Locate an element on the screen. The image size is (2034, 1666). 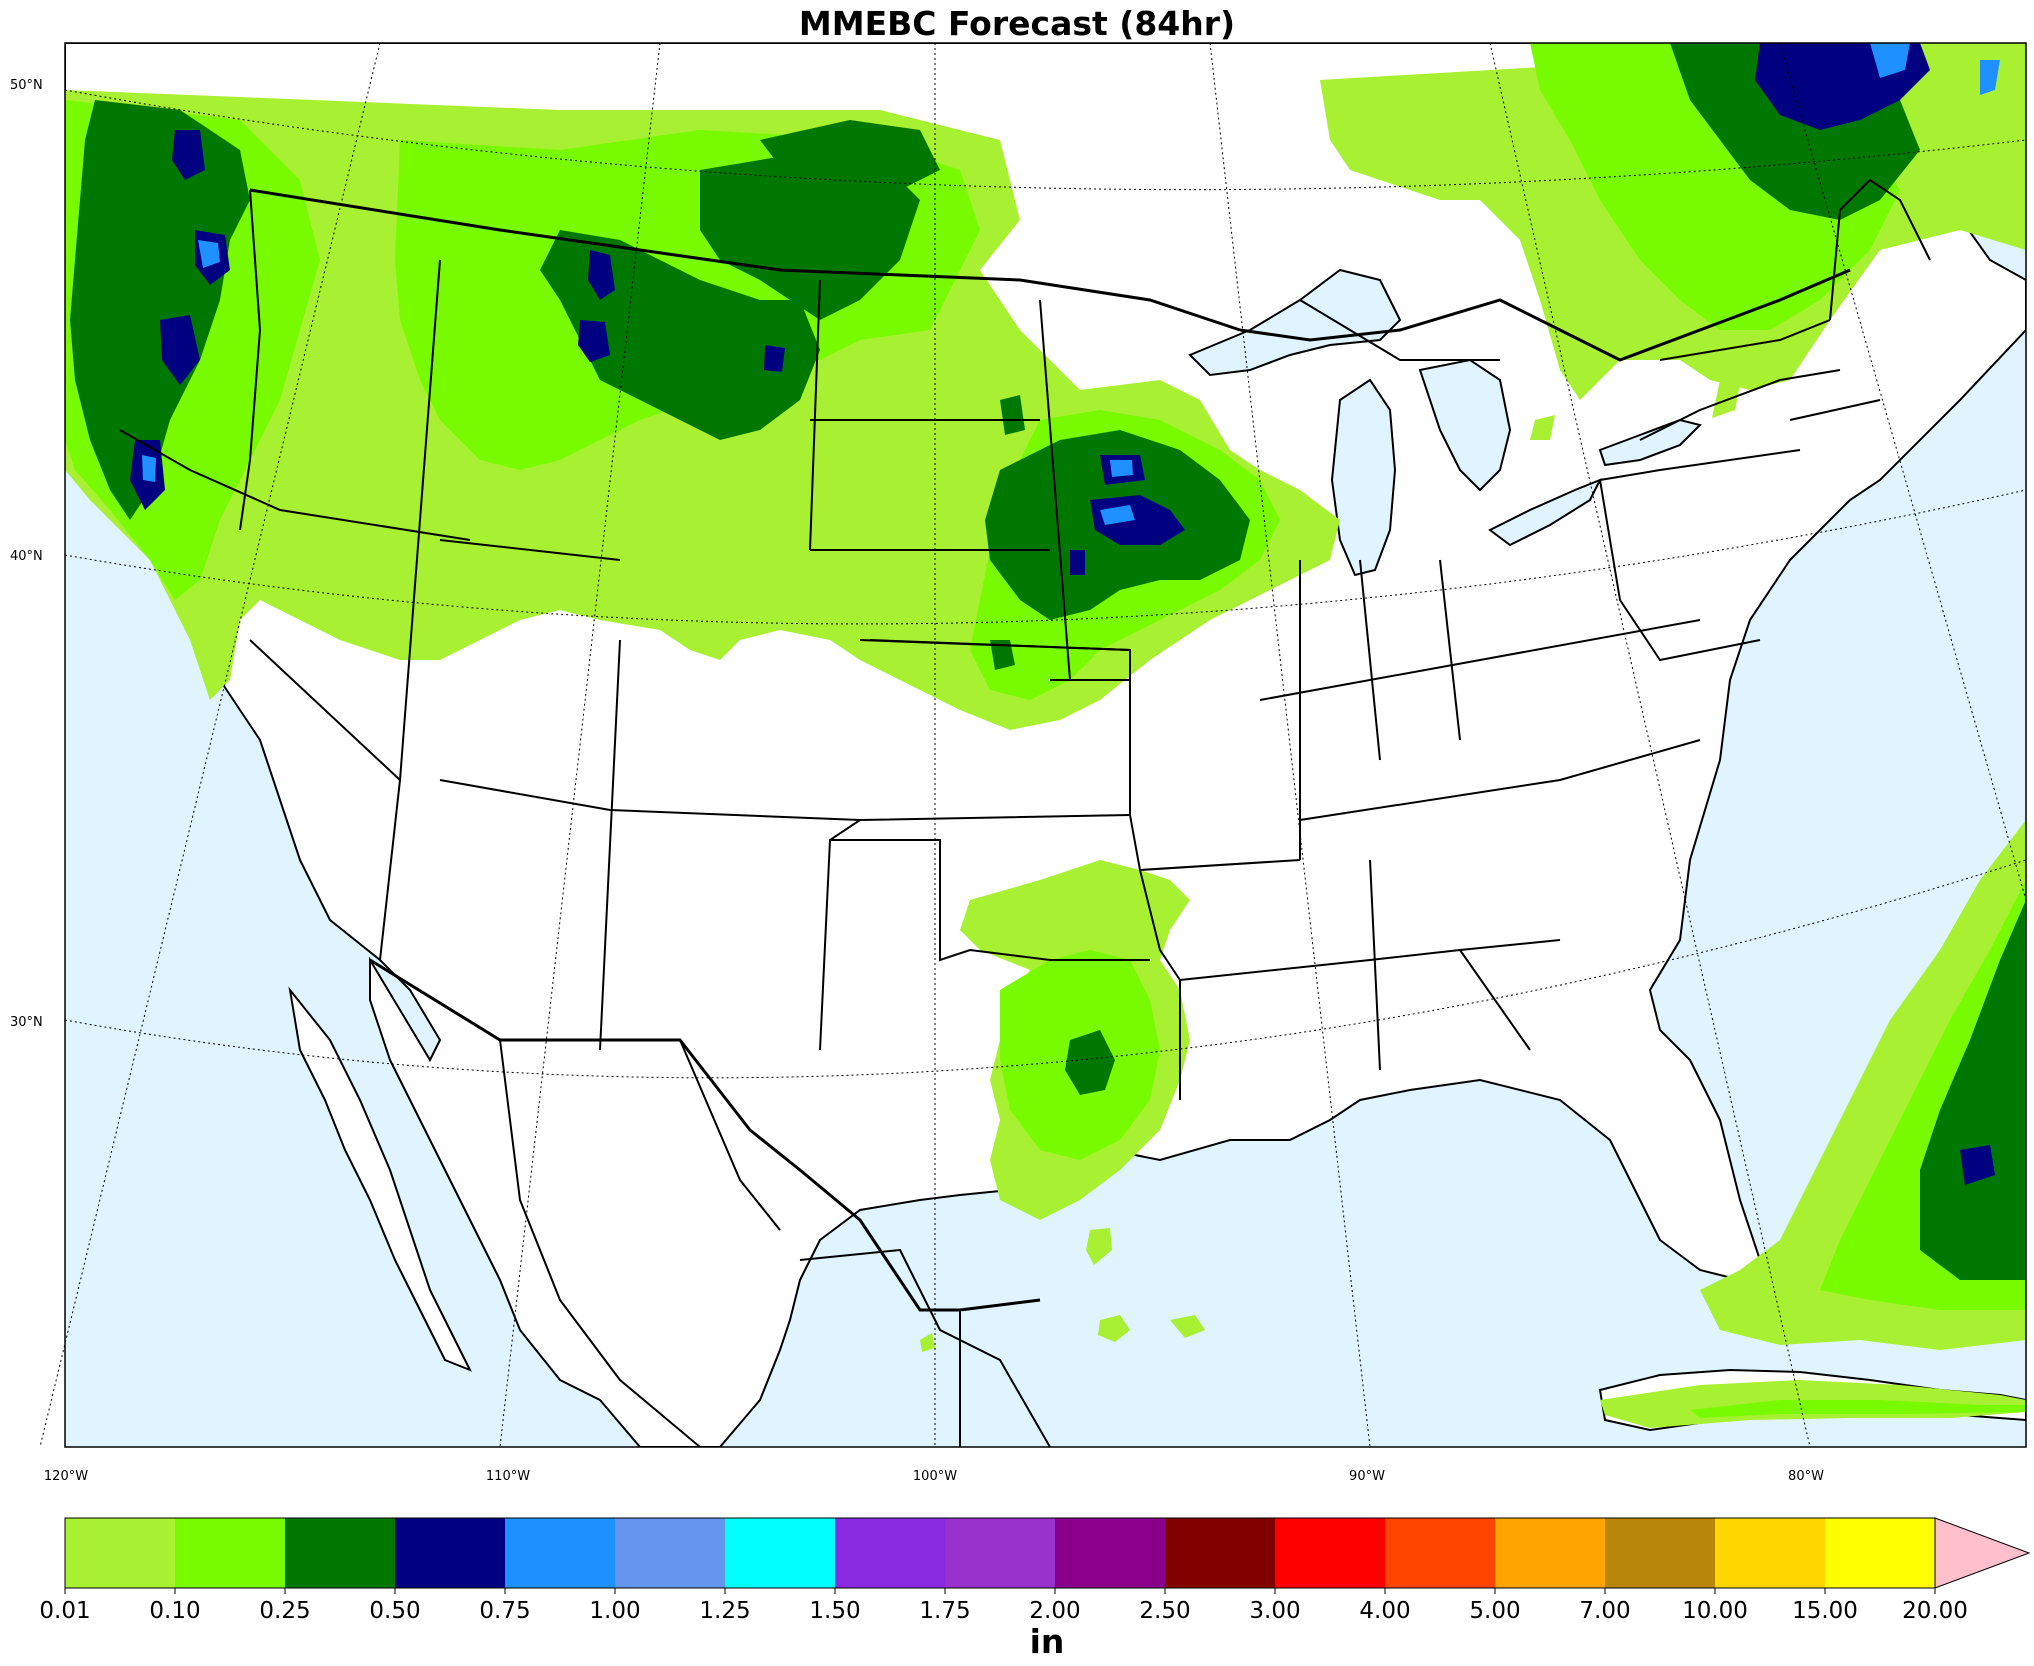
colorbar-tick-label: 0.01 is located at coordinates (64, 1611).